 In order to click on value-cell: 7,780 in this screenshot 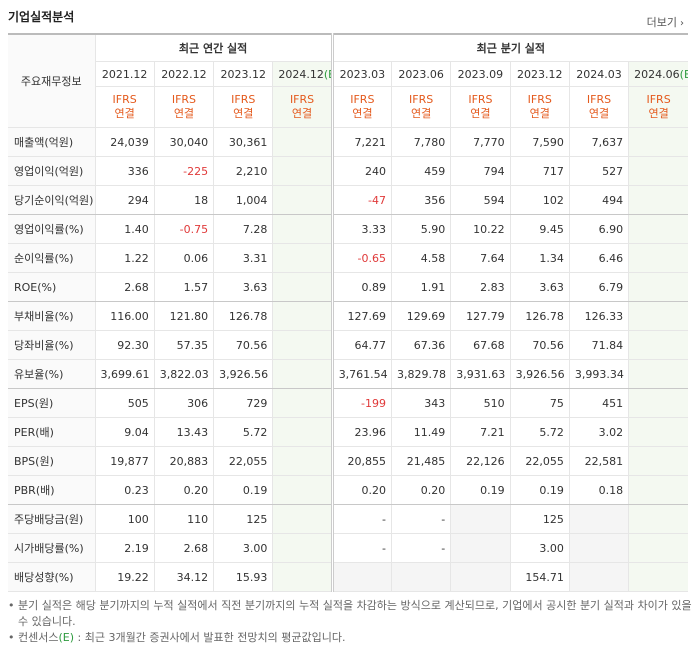, I will do `click(420, 142)`.